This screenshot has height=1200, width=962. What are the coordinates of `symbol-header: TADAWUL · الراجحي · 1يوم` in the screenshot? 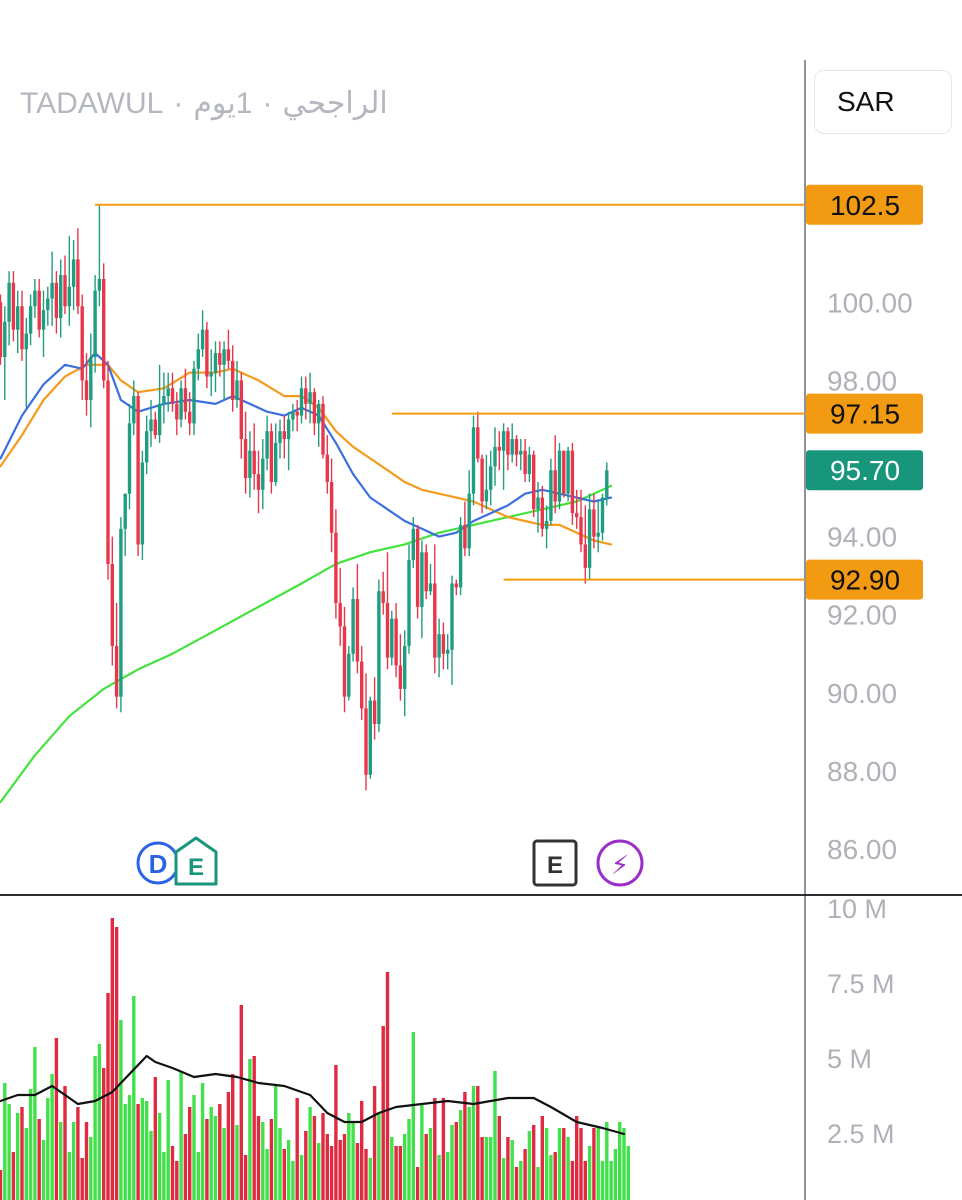 It's located at (204, 104).